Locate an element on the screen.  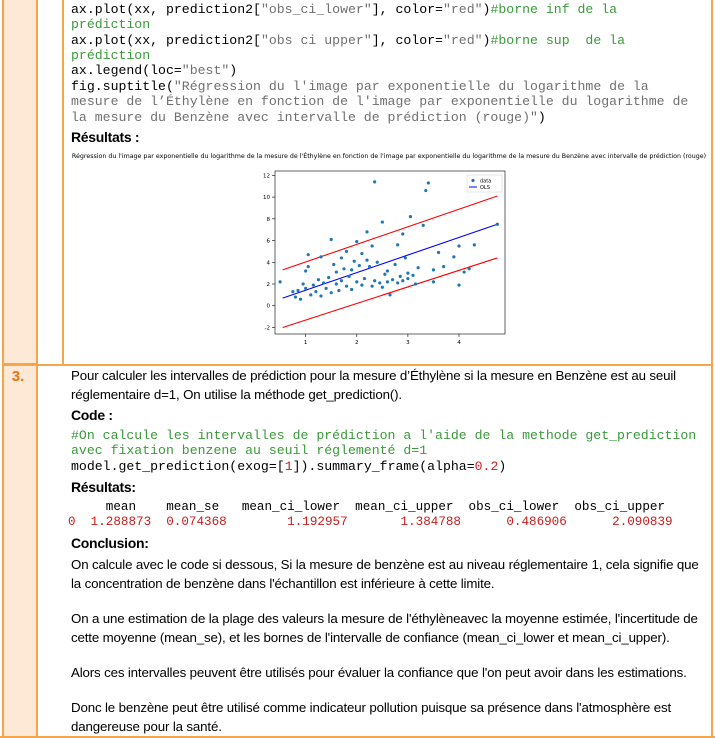
y-tick-label-5: 8 is located at coordinates (269, 220).